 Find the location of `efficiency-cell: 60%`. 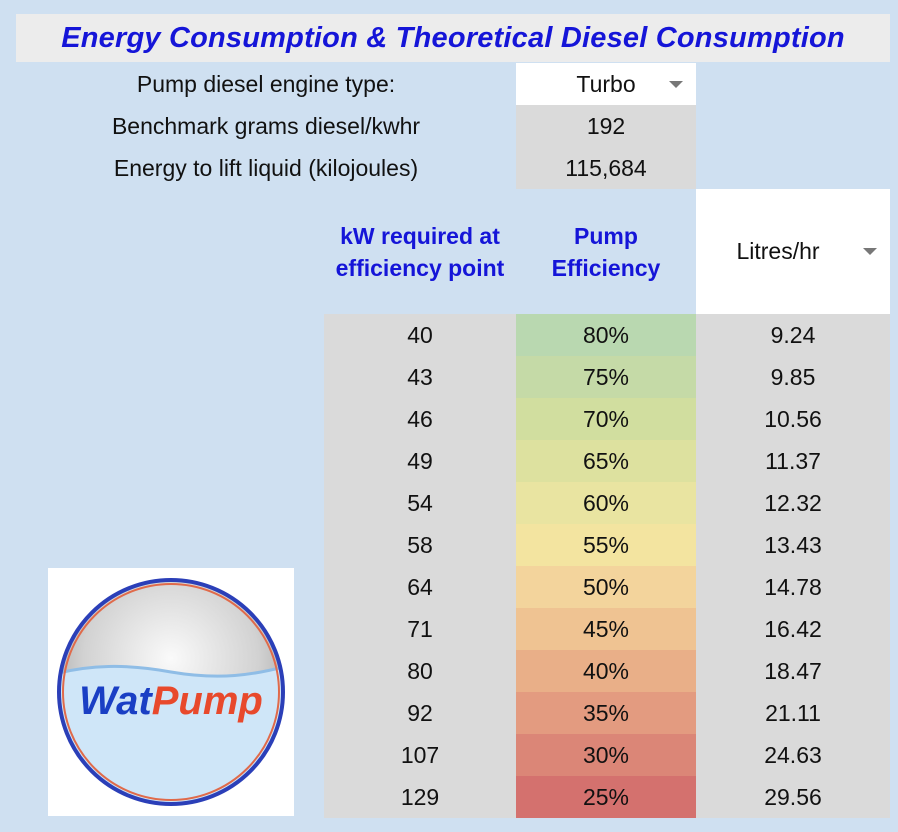

efficiency-cell: 60% is located at coordinates (606, 503).